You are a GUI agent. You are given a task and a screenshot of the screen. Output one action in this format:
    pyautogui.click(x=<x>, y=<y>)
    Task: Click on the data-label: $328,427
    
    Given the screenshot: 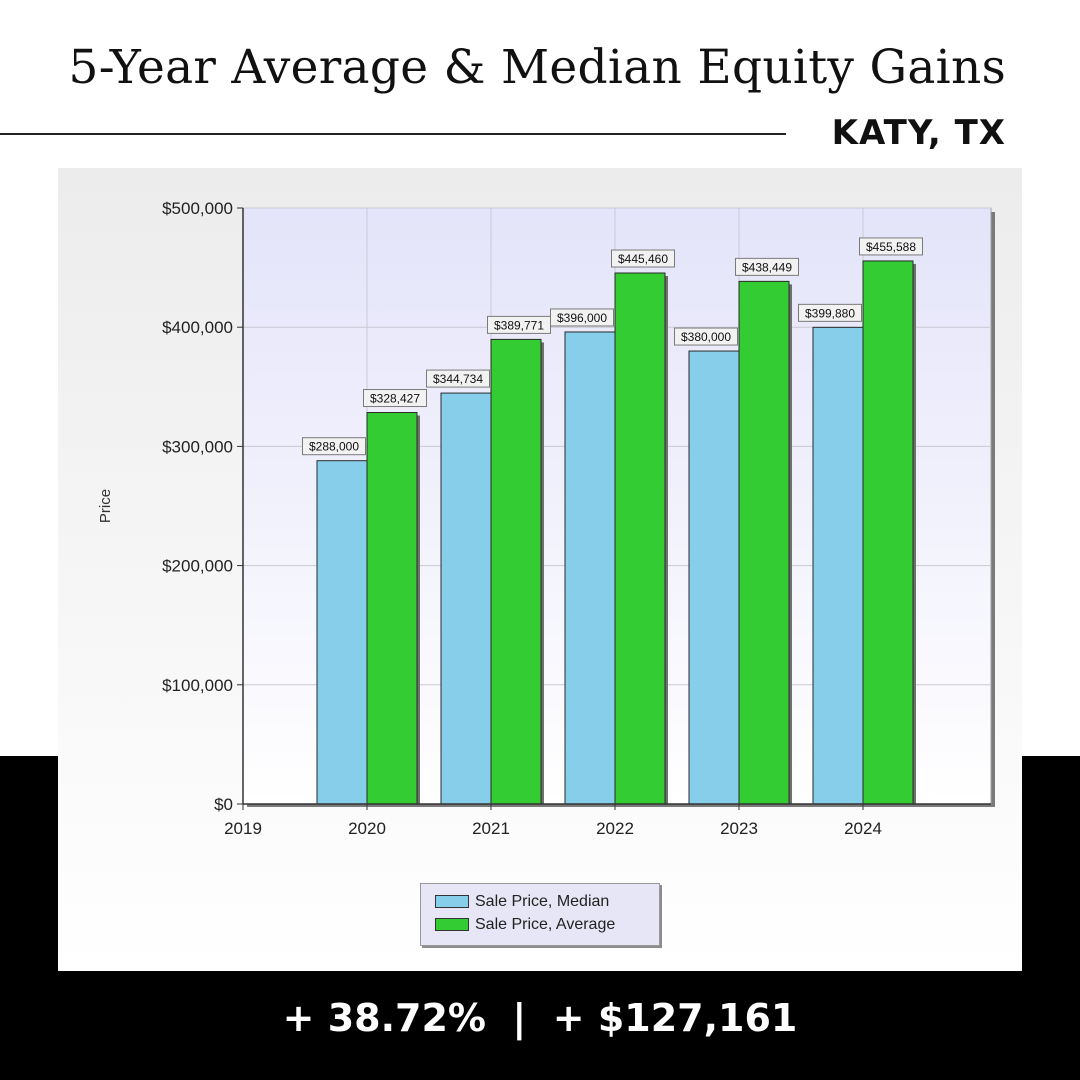 What is the action you would take?
    pyautogui.click(x=395, y=399)
    